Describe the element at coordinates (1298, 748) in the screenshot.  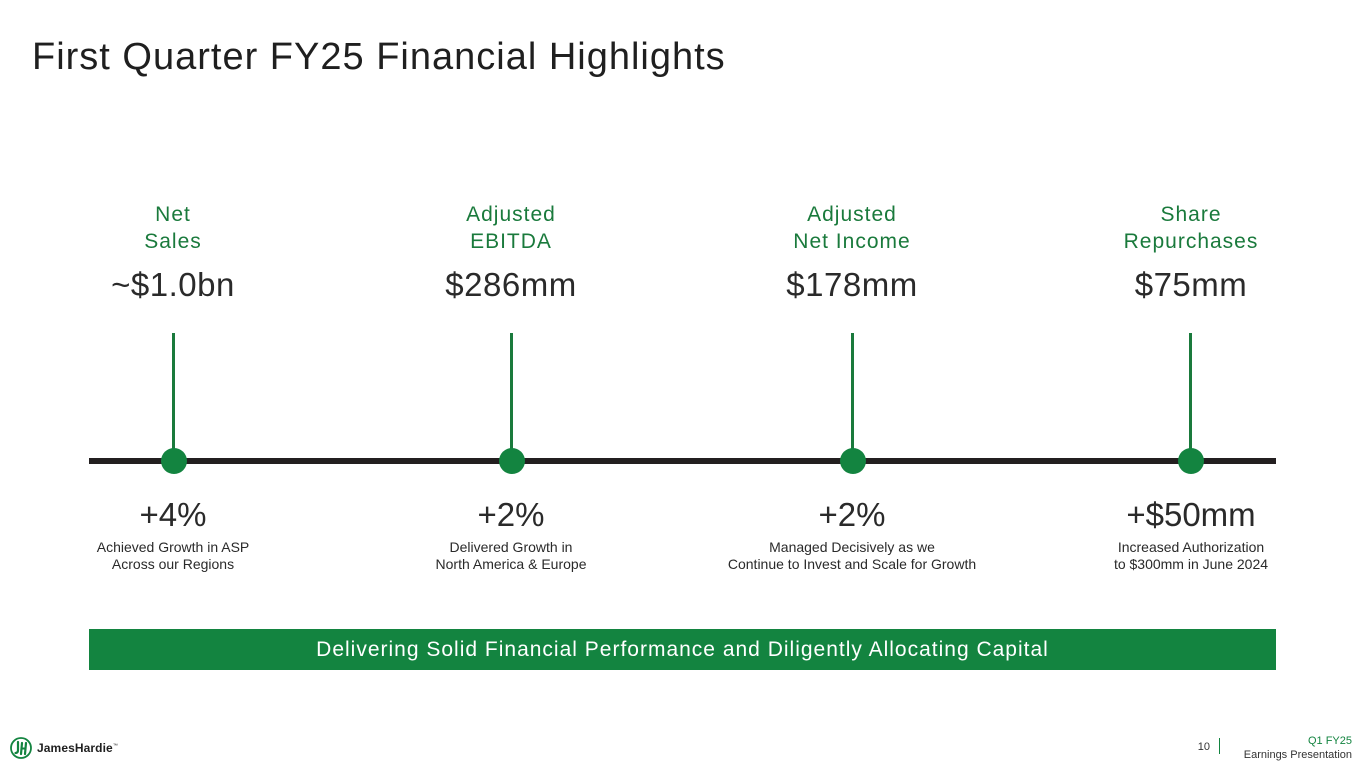
I see `footer-label: Q1 FY25 Earnings Presentation` at that location.